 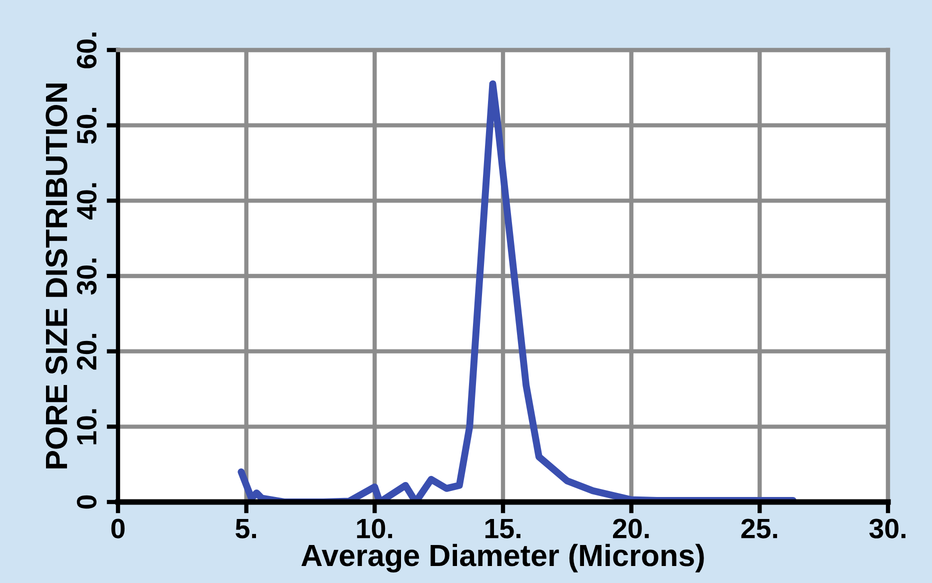 I want to click on y-tick-label: 30., so click(x=86, y=276).